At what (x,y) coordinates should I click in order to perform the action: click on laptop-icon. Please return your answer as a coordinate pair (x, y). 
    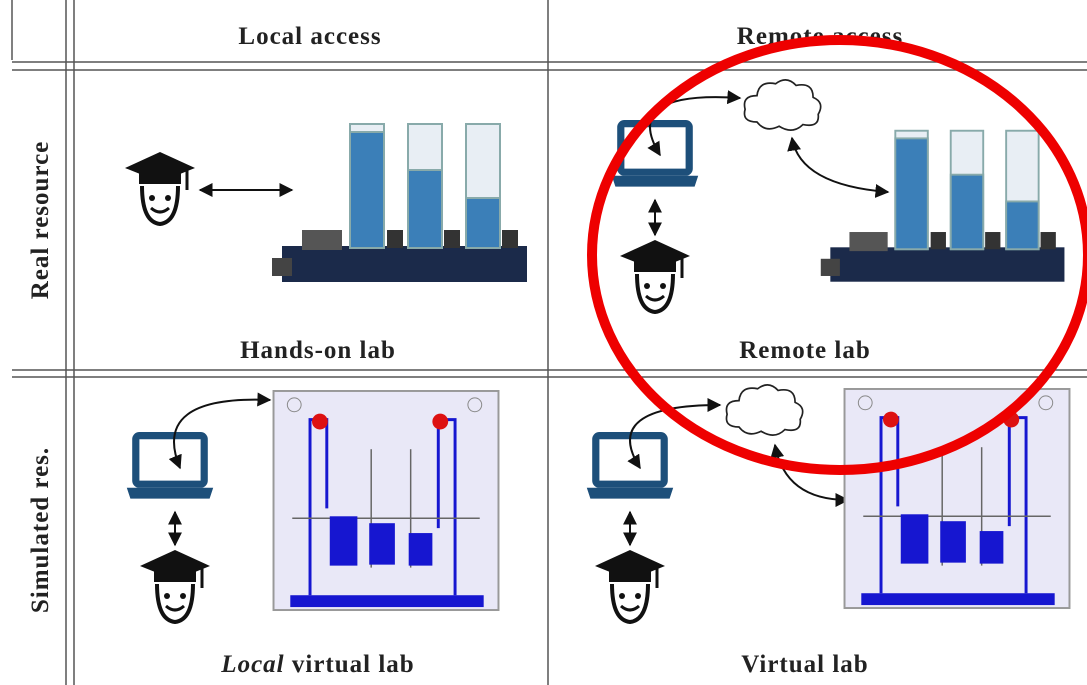
    Looking at the image, I should click on (170, 467).